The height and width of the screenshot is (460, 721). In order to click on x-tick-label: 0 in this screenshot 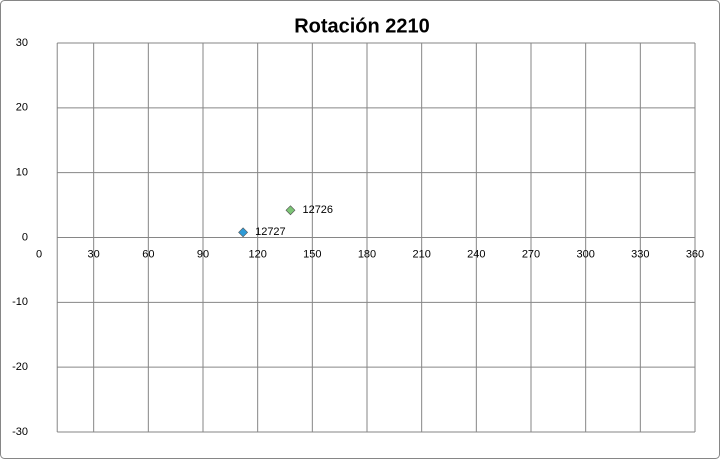, I will do `click(39, 254)`.